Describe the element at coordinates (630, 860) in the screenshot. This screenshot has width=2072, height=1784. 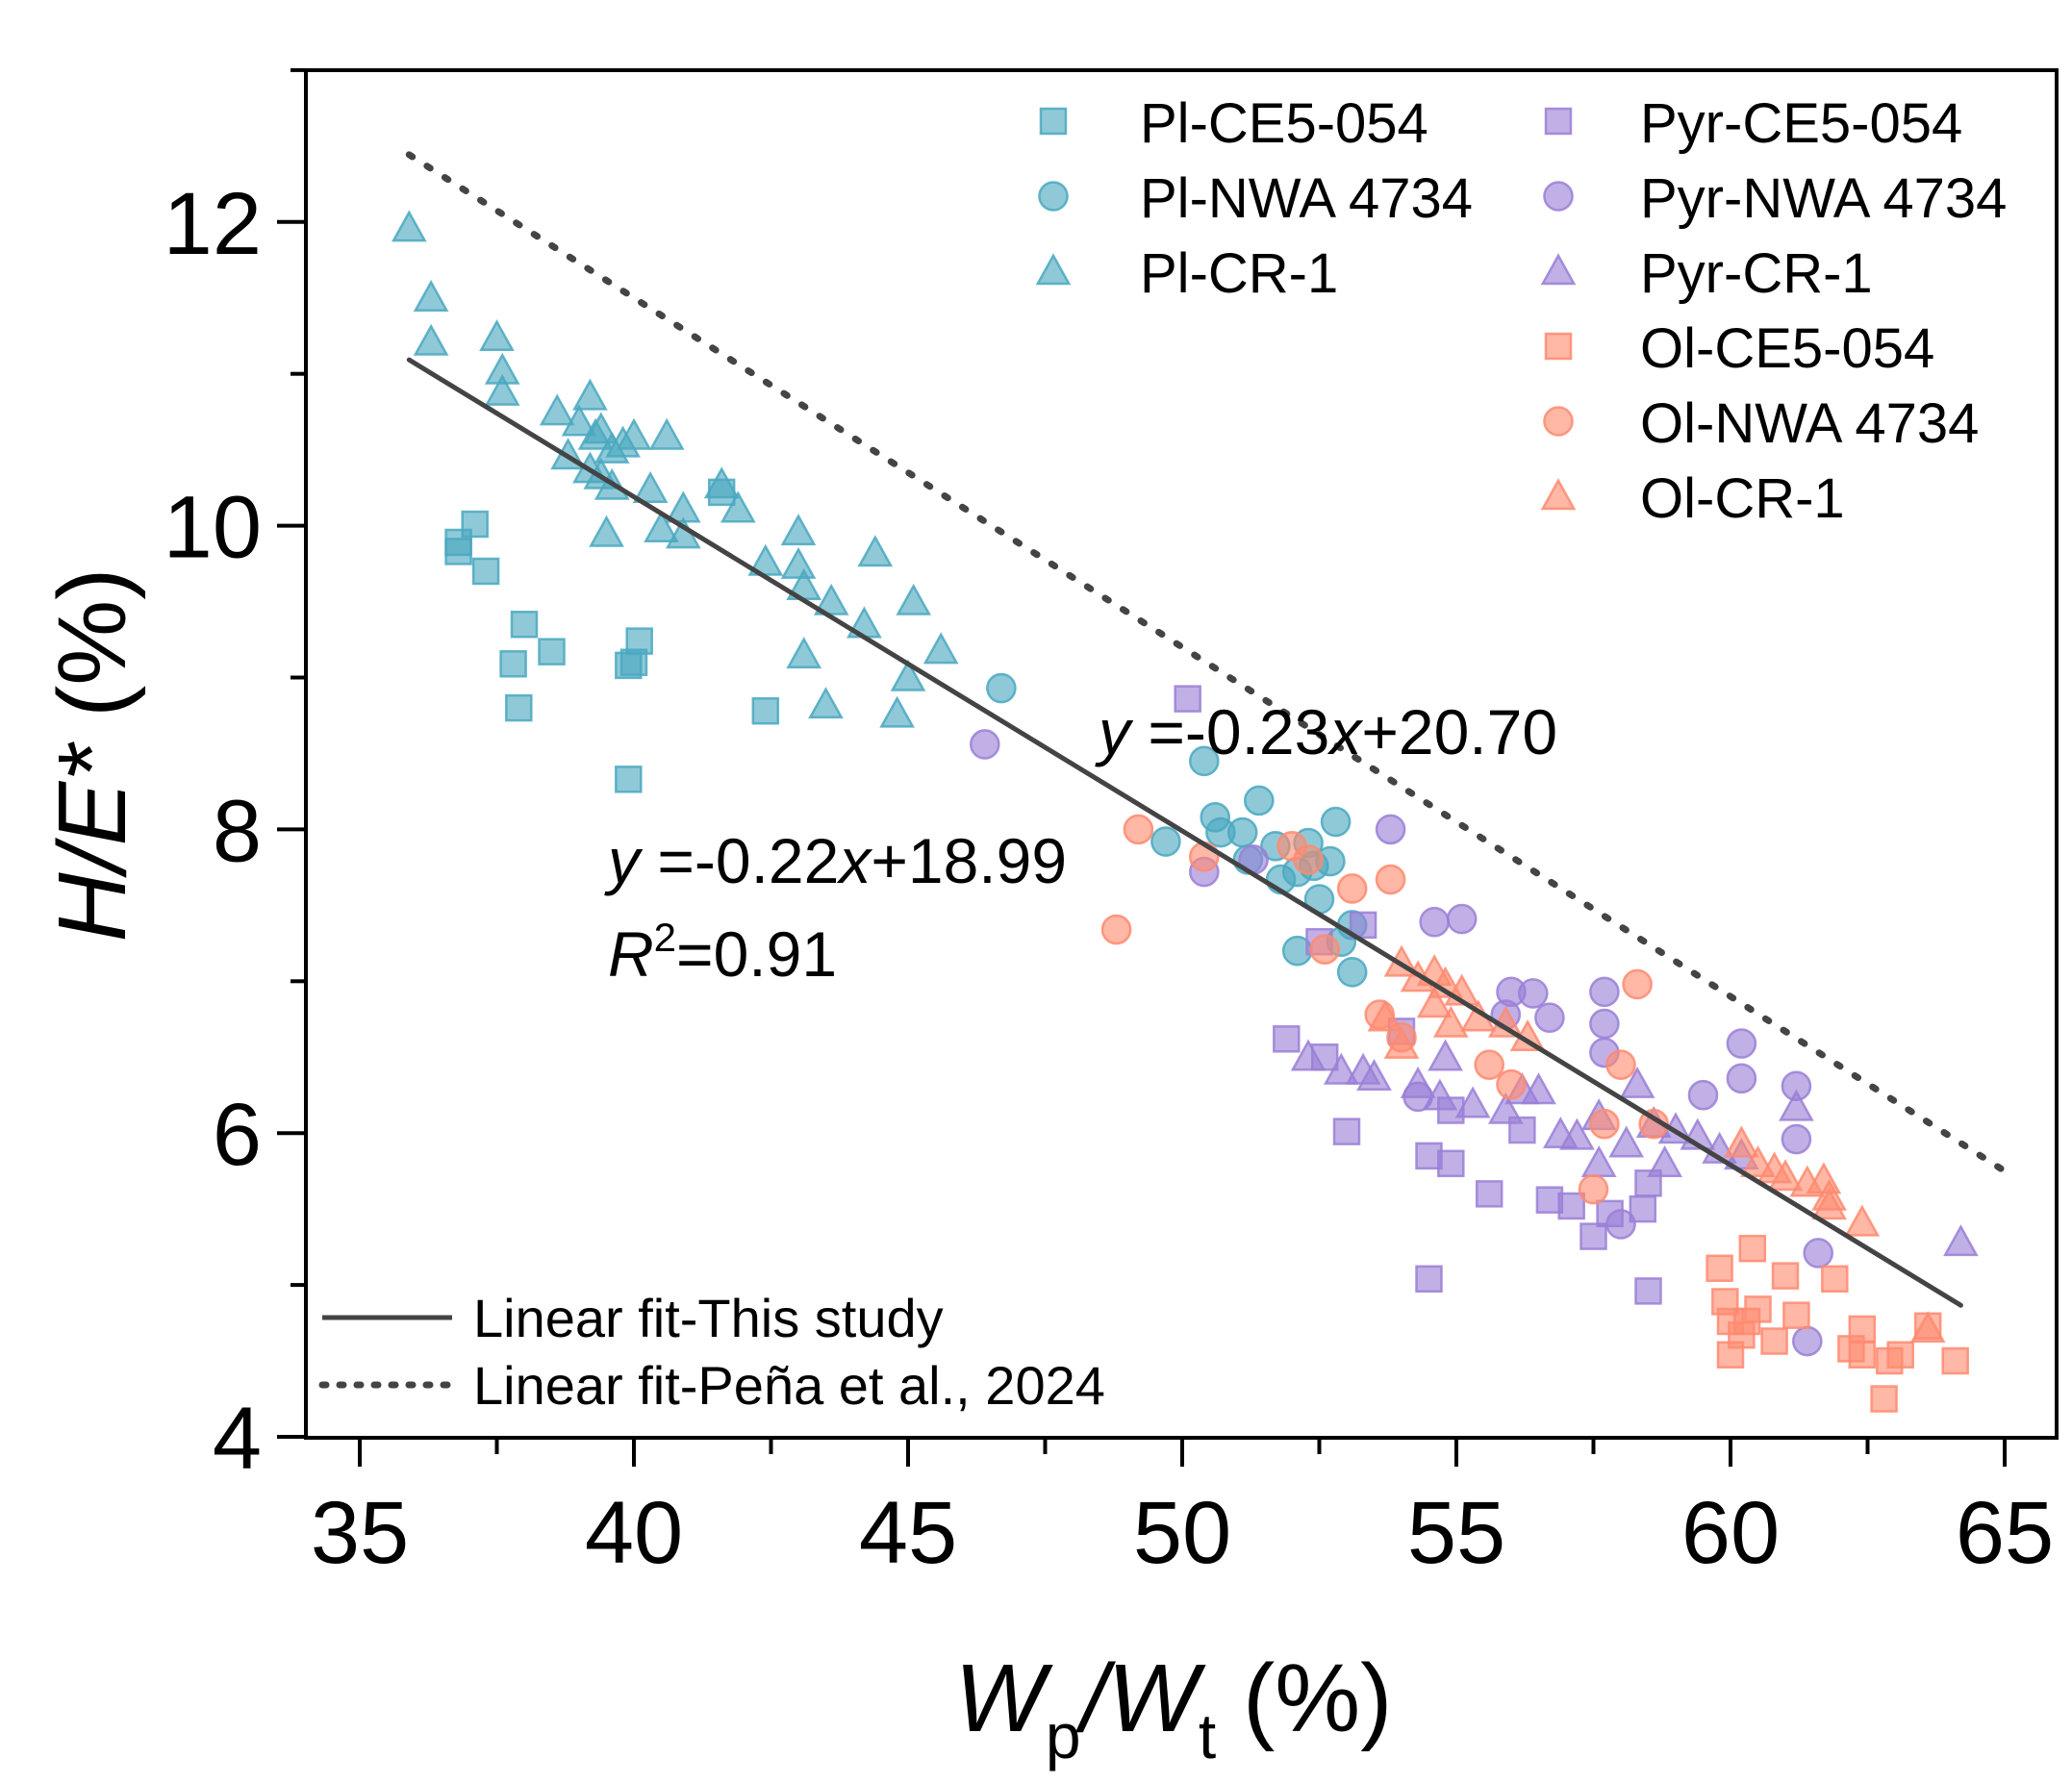
I see `eq-y-symbol: y` at that location.